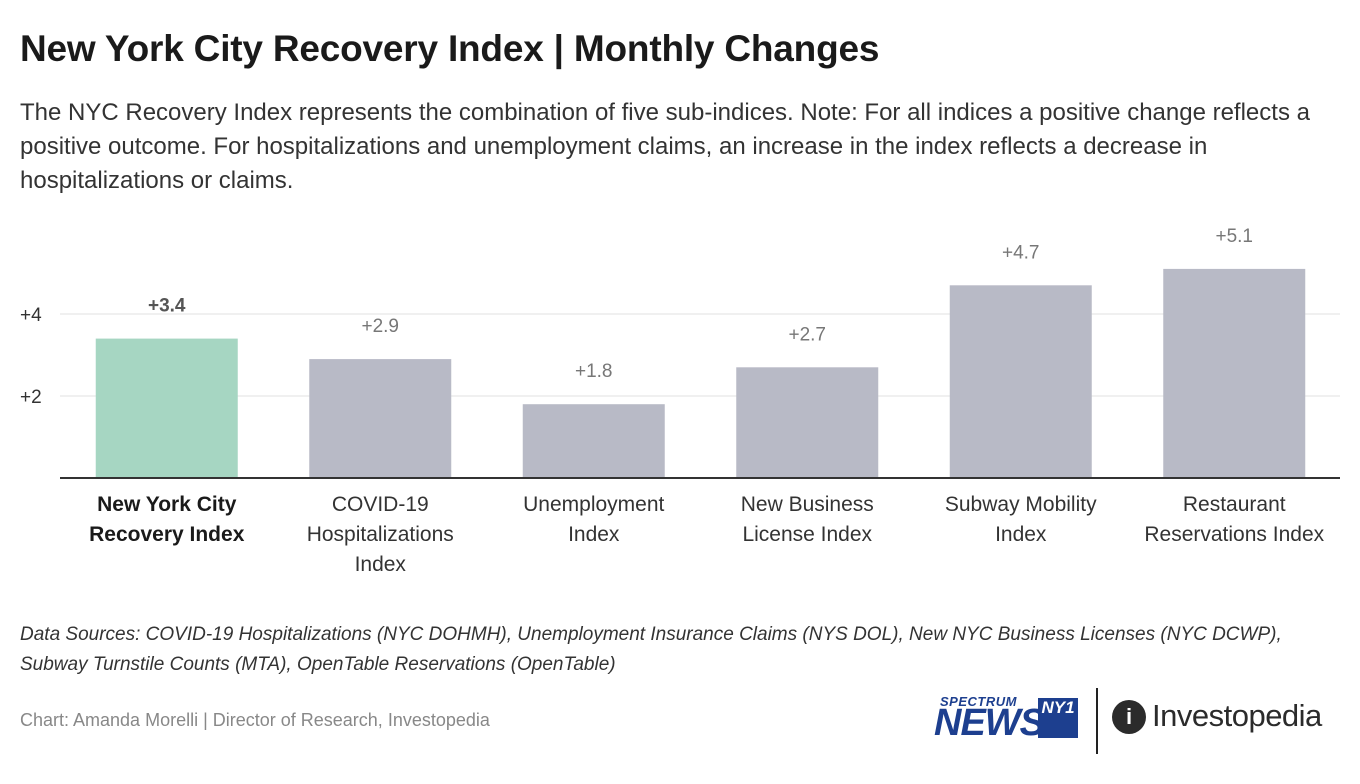 Image resolution: width=1360 pixels, height=784 pixels. Describe the element at coordinates (380, 326) in the screenshot. I see `data-label: +2.9` at that location.